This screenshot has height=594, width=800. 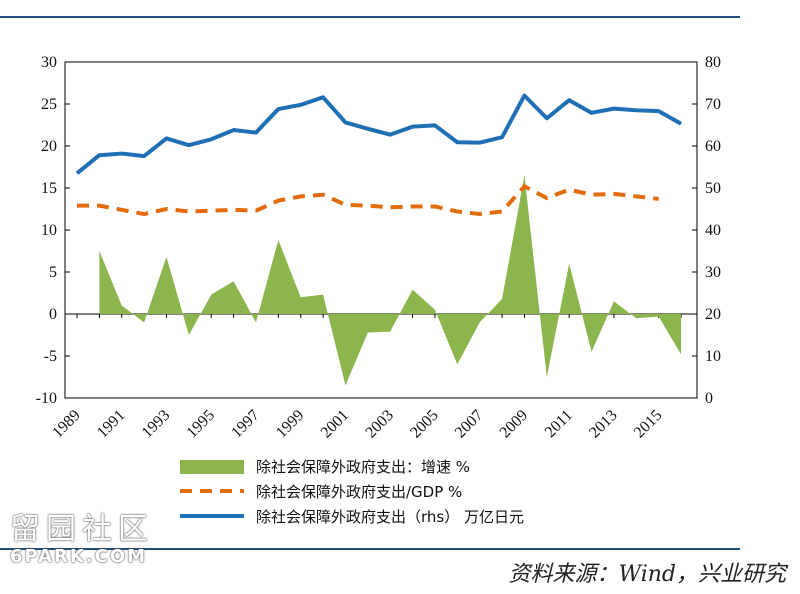 I want to click on left-tick-label: 15, so click(x=49, y=188).